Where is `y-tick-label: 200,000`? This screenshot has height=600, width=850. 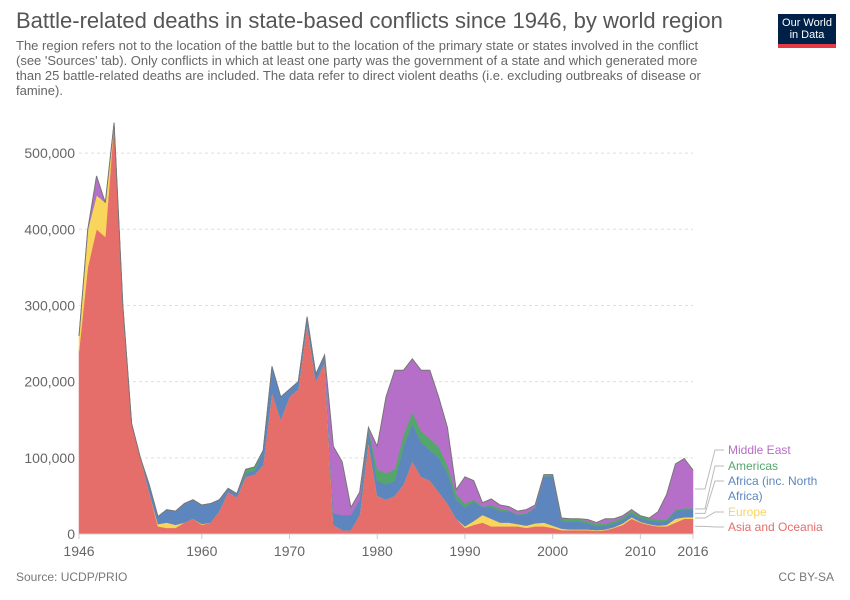 y-tick-label: 200,000 is located at coordinates (49, 382).